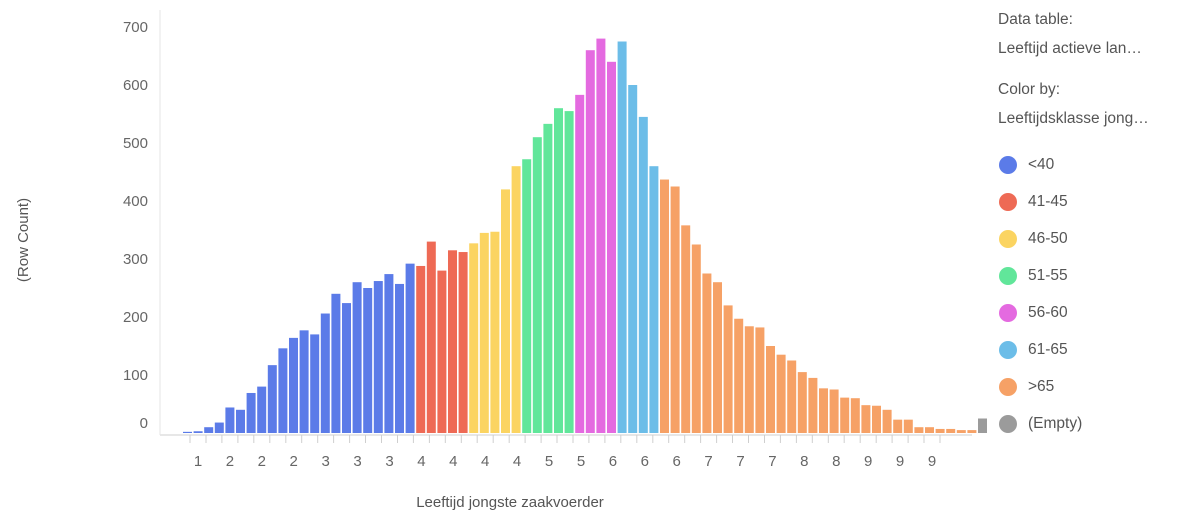  Describe the element at coordinates (932, 461) in the screenshot. I see `x-tick-label: 9` at that location.